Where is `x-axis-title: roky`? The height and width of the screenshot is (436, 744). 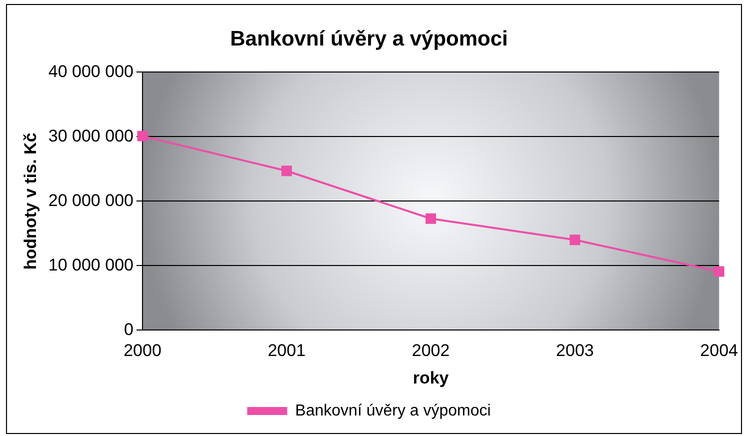
x-axis-title: roky is located at coordinates (431, 378).